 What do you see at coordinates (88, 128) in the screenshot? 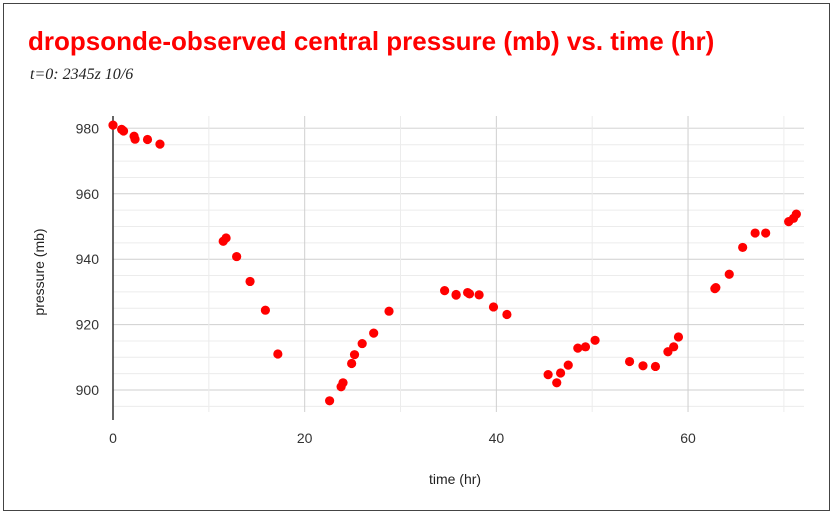
I see `y-tick-label: 980` at bounding box center [88, 128].